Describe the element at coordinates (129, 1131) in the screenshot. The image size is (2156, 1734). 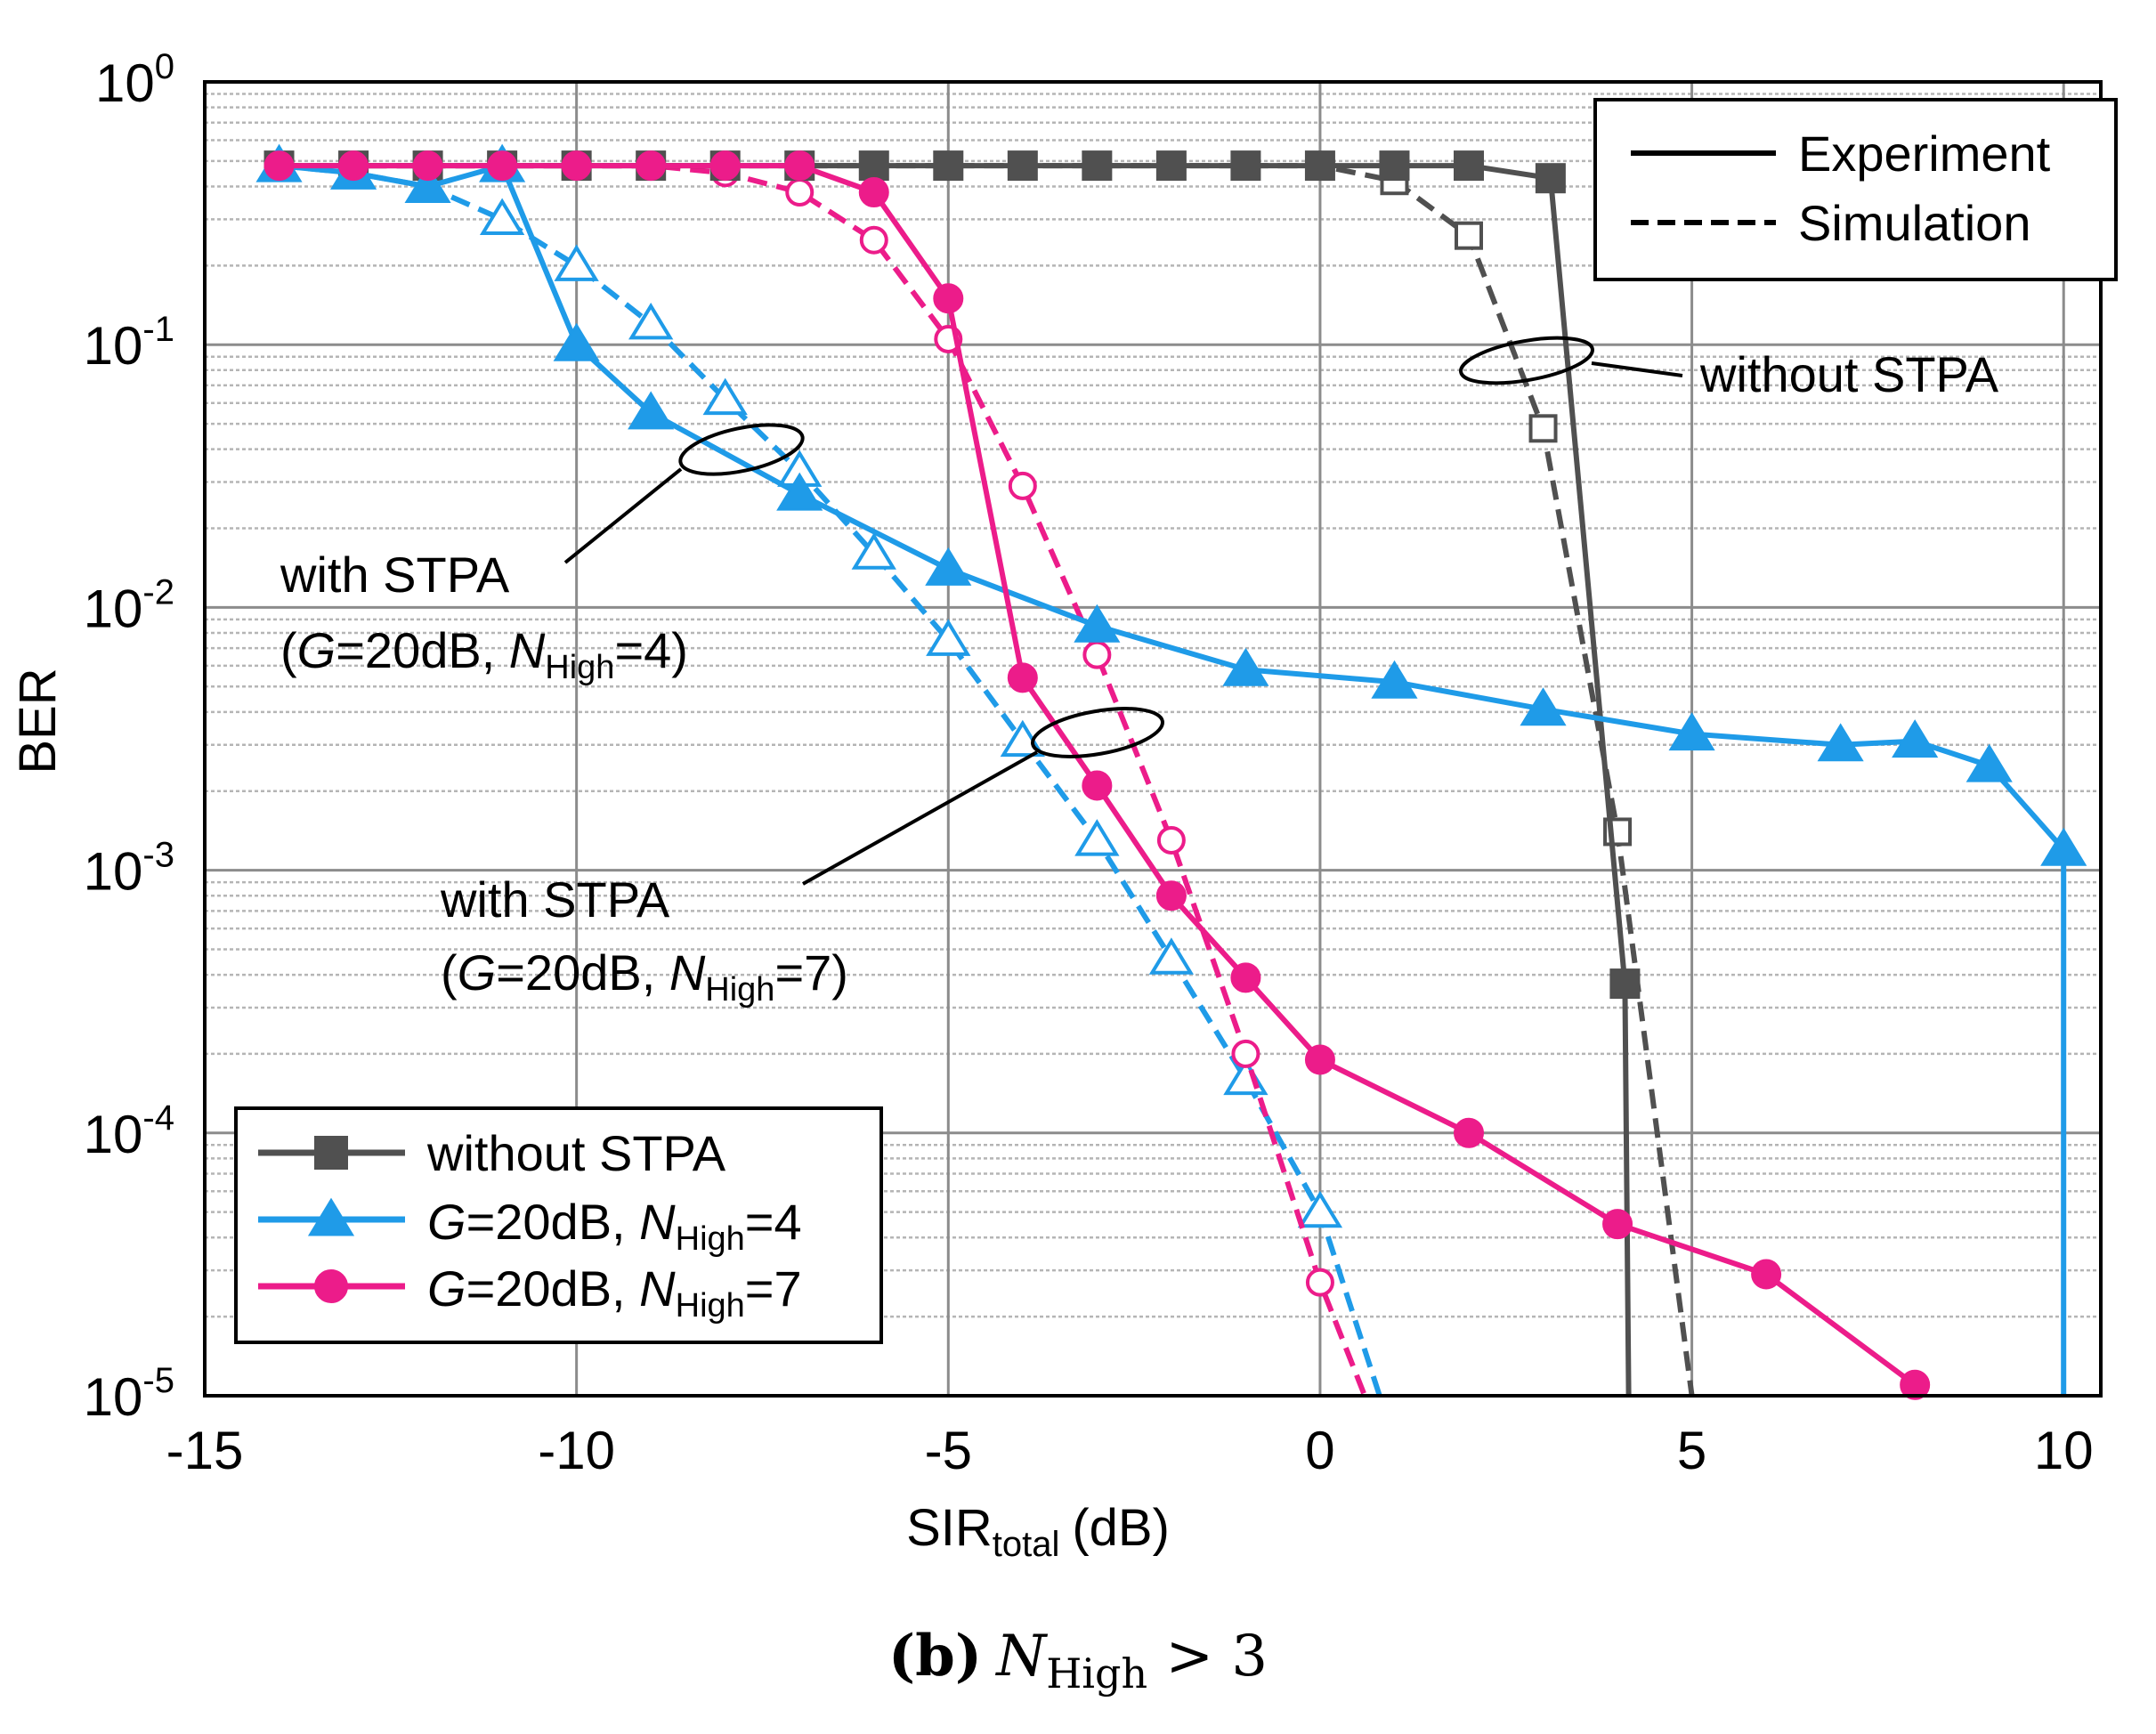
I see `y-tick-label: 10⁻⁴` at that location.